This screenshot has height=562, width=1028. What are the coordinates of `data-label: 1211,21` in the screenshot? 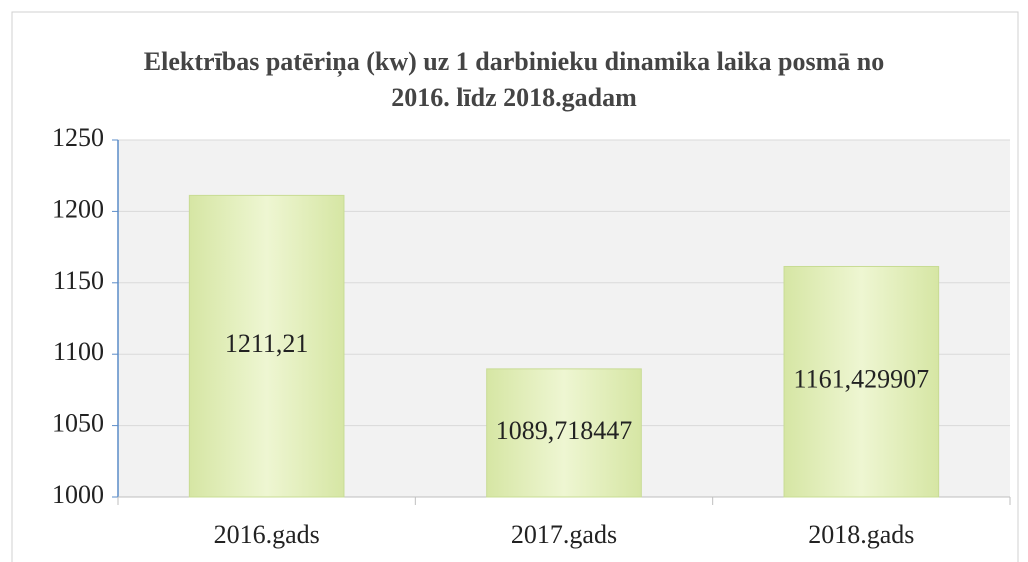 It's located at (267, 343).